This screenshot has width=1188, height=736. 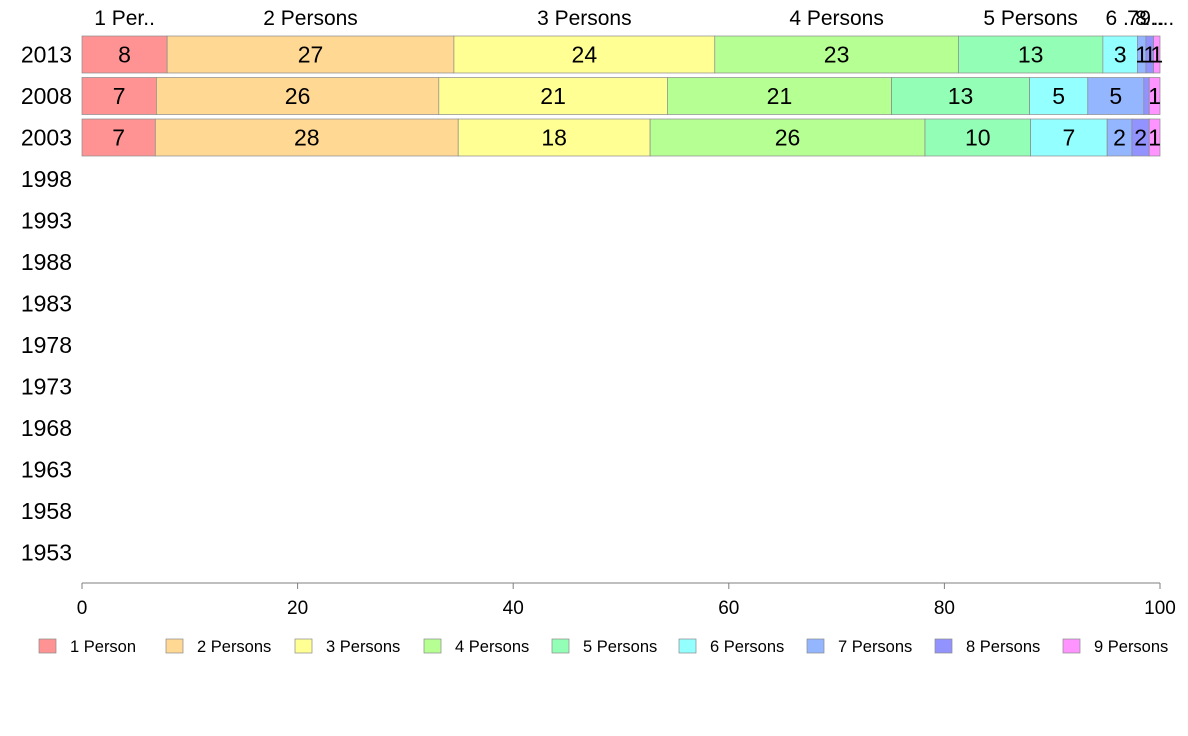 I want to click on x-tick-label: 0, so click(x=82, y=608).